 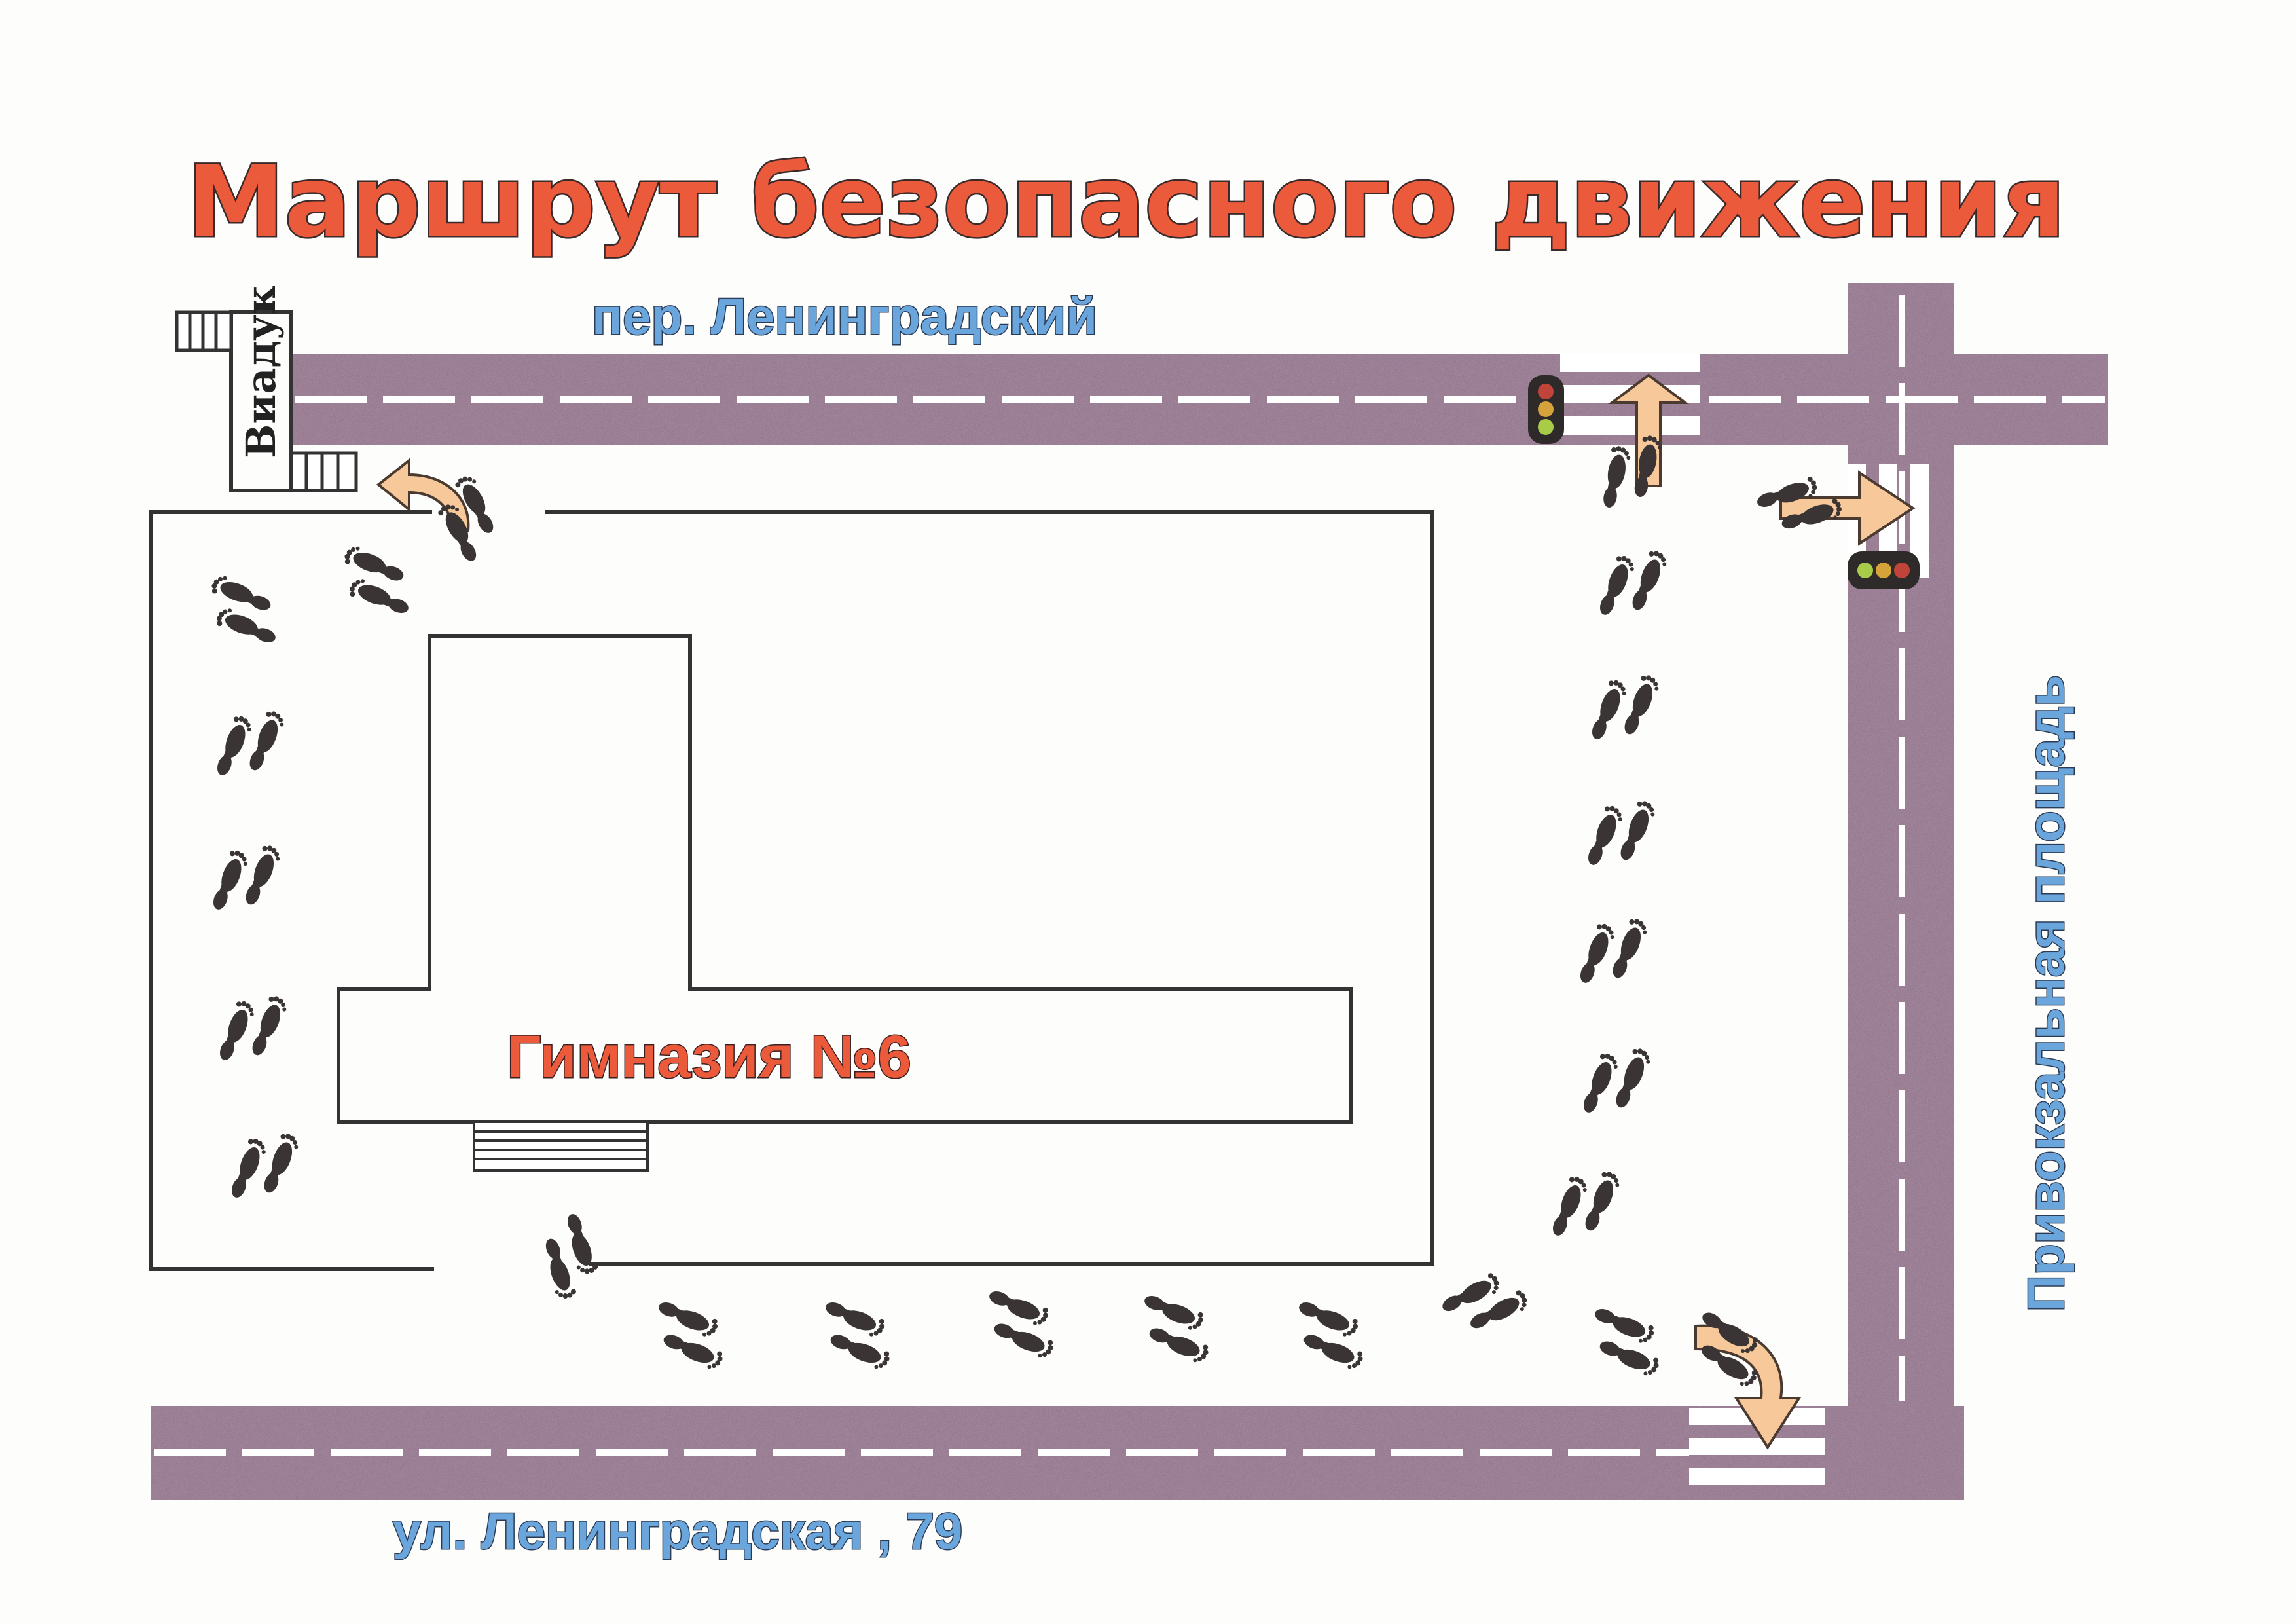 What do you see at coordinates (1126, 202) in the screenshot?
I see `map-title: Маршрут безопасного движения` at bounding box center [1126, 202].